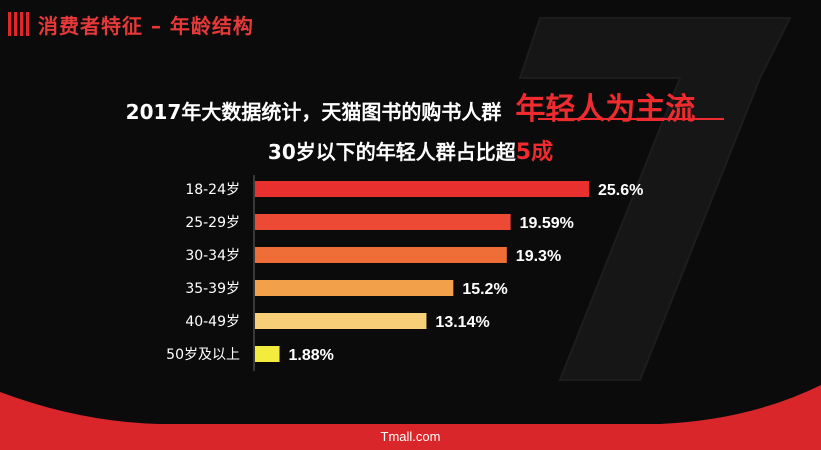 The image size is (821, 450). What do you see at coordinates (391, 152) in the screenshot?
I see `subline-main: 30岁以下的年轻人群占比超` at bounding box center [391, 152].